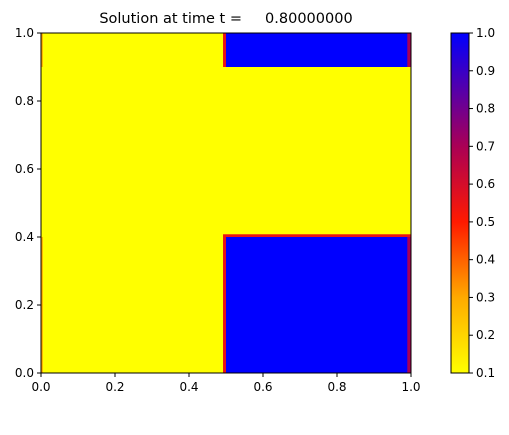 The width and height of the screenshot is (509, 435). I want to click on x-tick-label: 0.6, so click(262, 387).